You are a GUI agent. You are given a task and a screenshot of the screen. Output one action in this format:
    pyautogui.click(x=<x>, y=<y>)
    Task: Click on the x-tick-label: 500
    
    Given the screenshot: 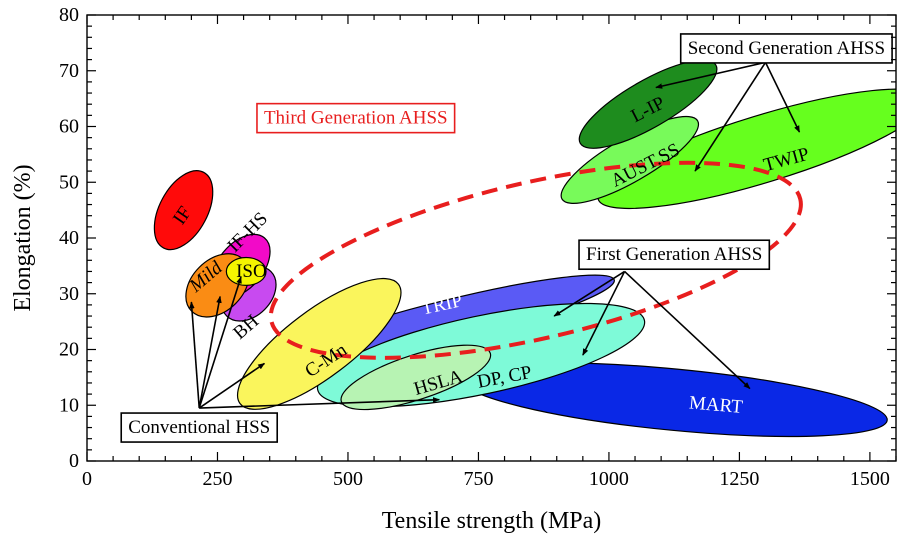 What is the action you would take?
    pyautogui.click(x=348, y=479)
    